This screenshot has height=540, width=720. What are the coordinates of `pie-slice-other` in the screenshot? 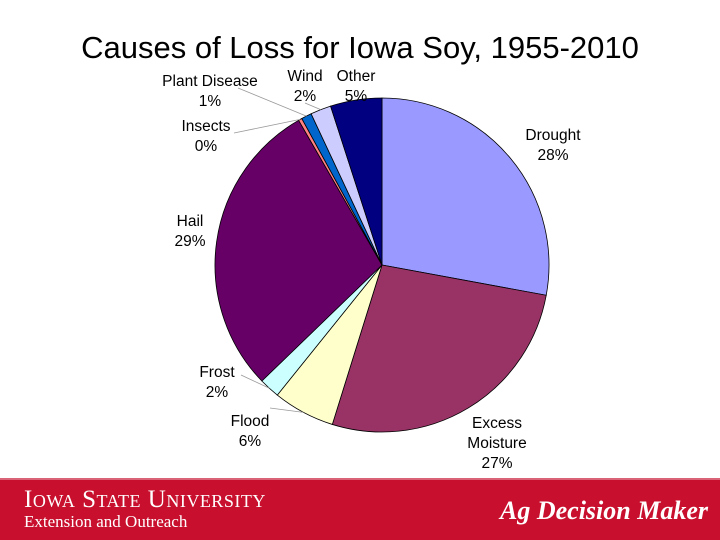 It's located at (356, 181).